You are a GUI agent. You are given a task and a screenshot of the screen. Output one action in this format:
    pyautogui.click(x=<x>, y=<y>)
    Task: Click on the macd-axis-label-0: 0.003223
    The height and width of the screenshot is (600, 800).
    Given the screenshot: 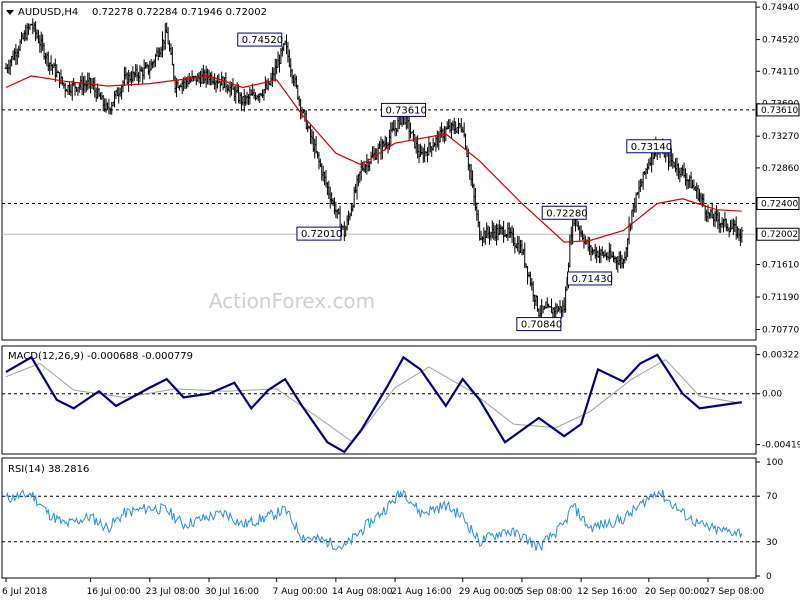 What is the action you would take?
    pyautogui.click(x=781, y=356)
    